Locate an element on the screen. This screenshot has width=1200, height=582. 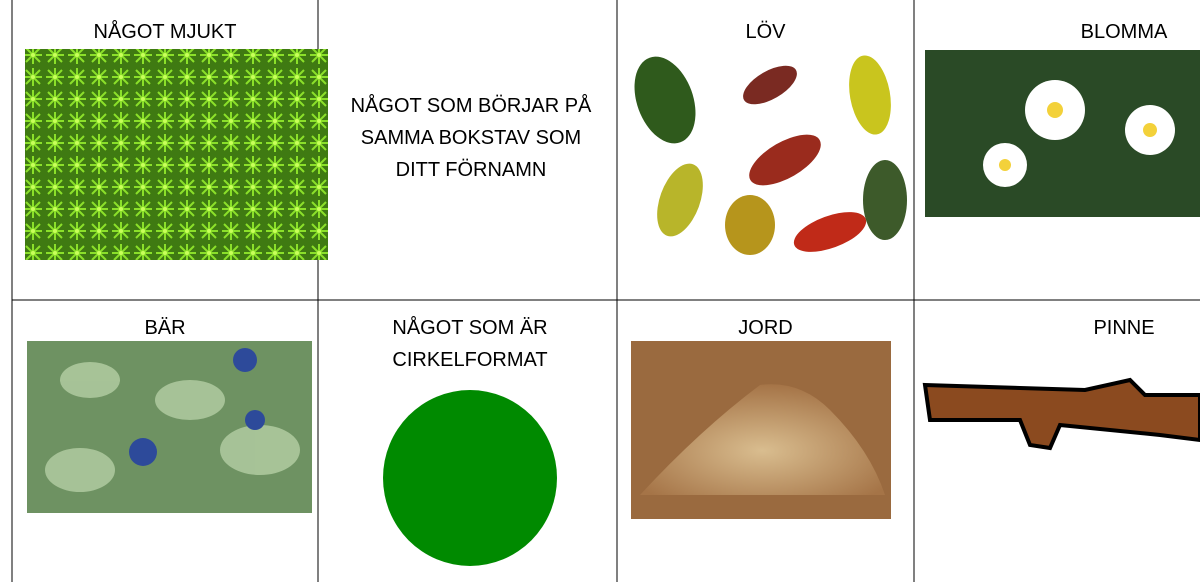
moss-image is located at coordinates (176, 154).